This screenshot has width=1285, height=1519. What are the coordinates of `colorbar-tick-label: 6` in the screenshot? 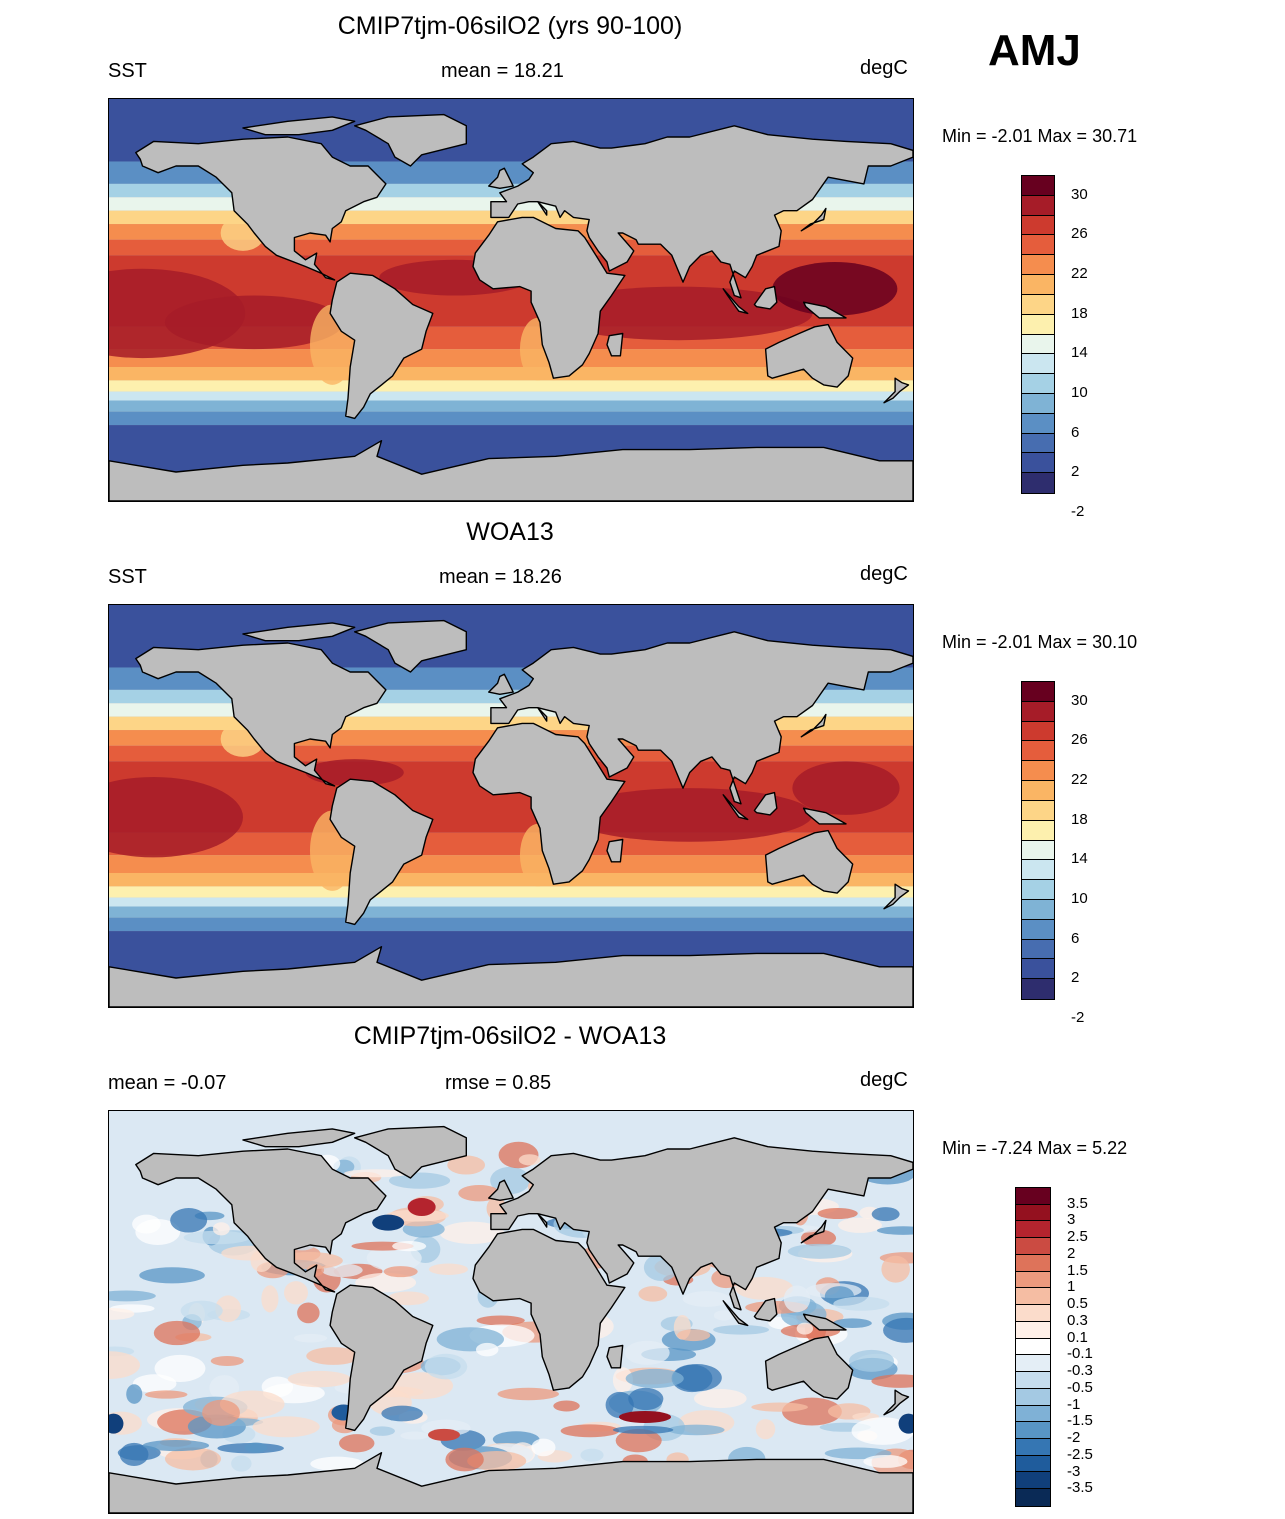 It's located at (1075, 432).